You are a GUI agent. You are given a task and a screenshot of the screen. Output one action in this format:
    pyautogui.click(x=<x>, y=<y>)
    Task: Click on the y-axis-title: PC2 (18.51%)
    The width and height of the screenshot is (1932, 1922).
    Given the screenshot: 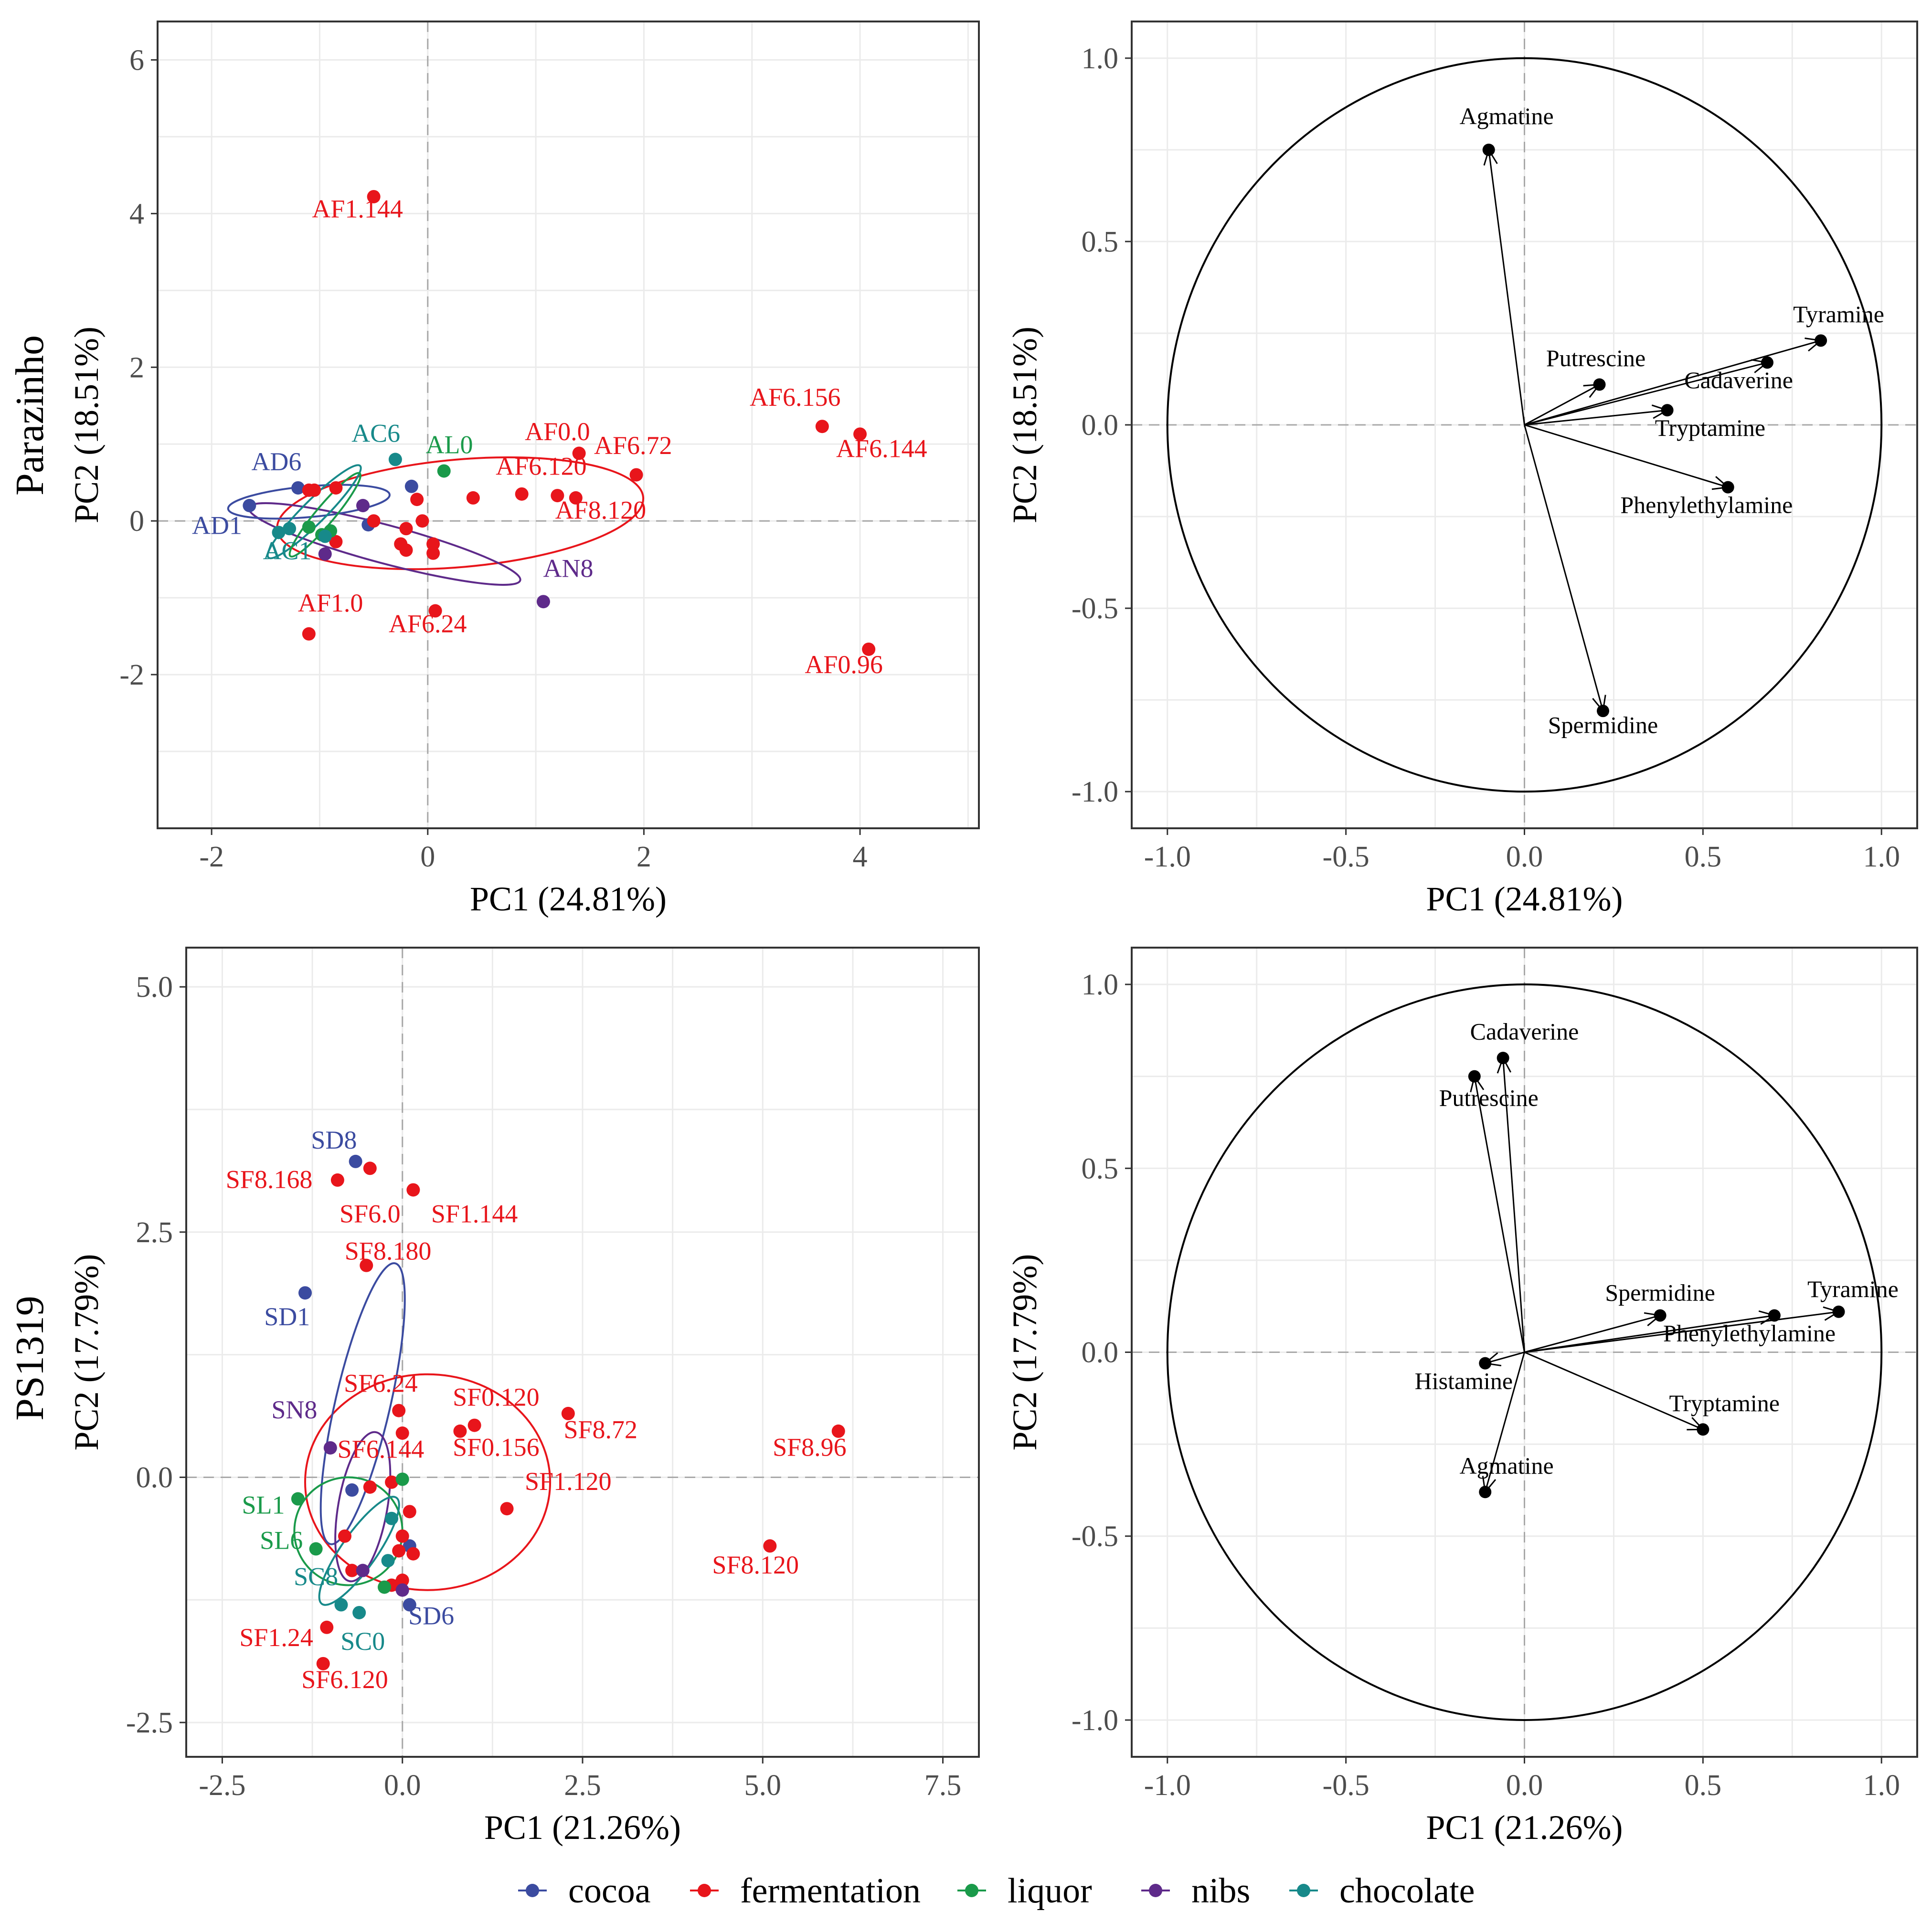 What is the action you would take?
    pyautogui.click(x=86, y=425)
    